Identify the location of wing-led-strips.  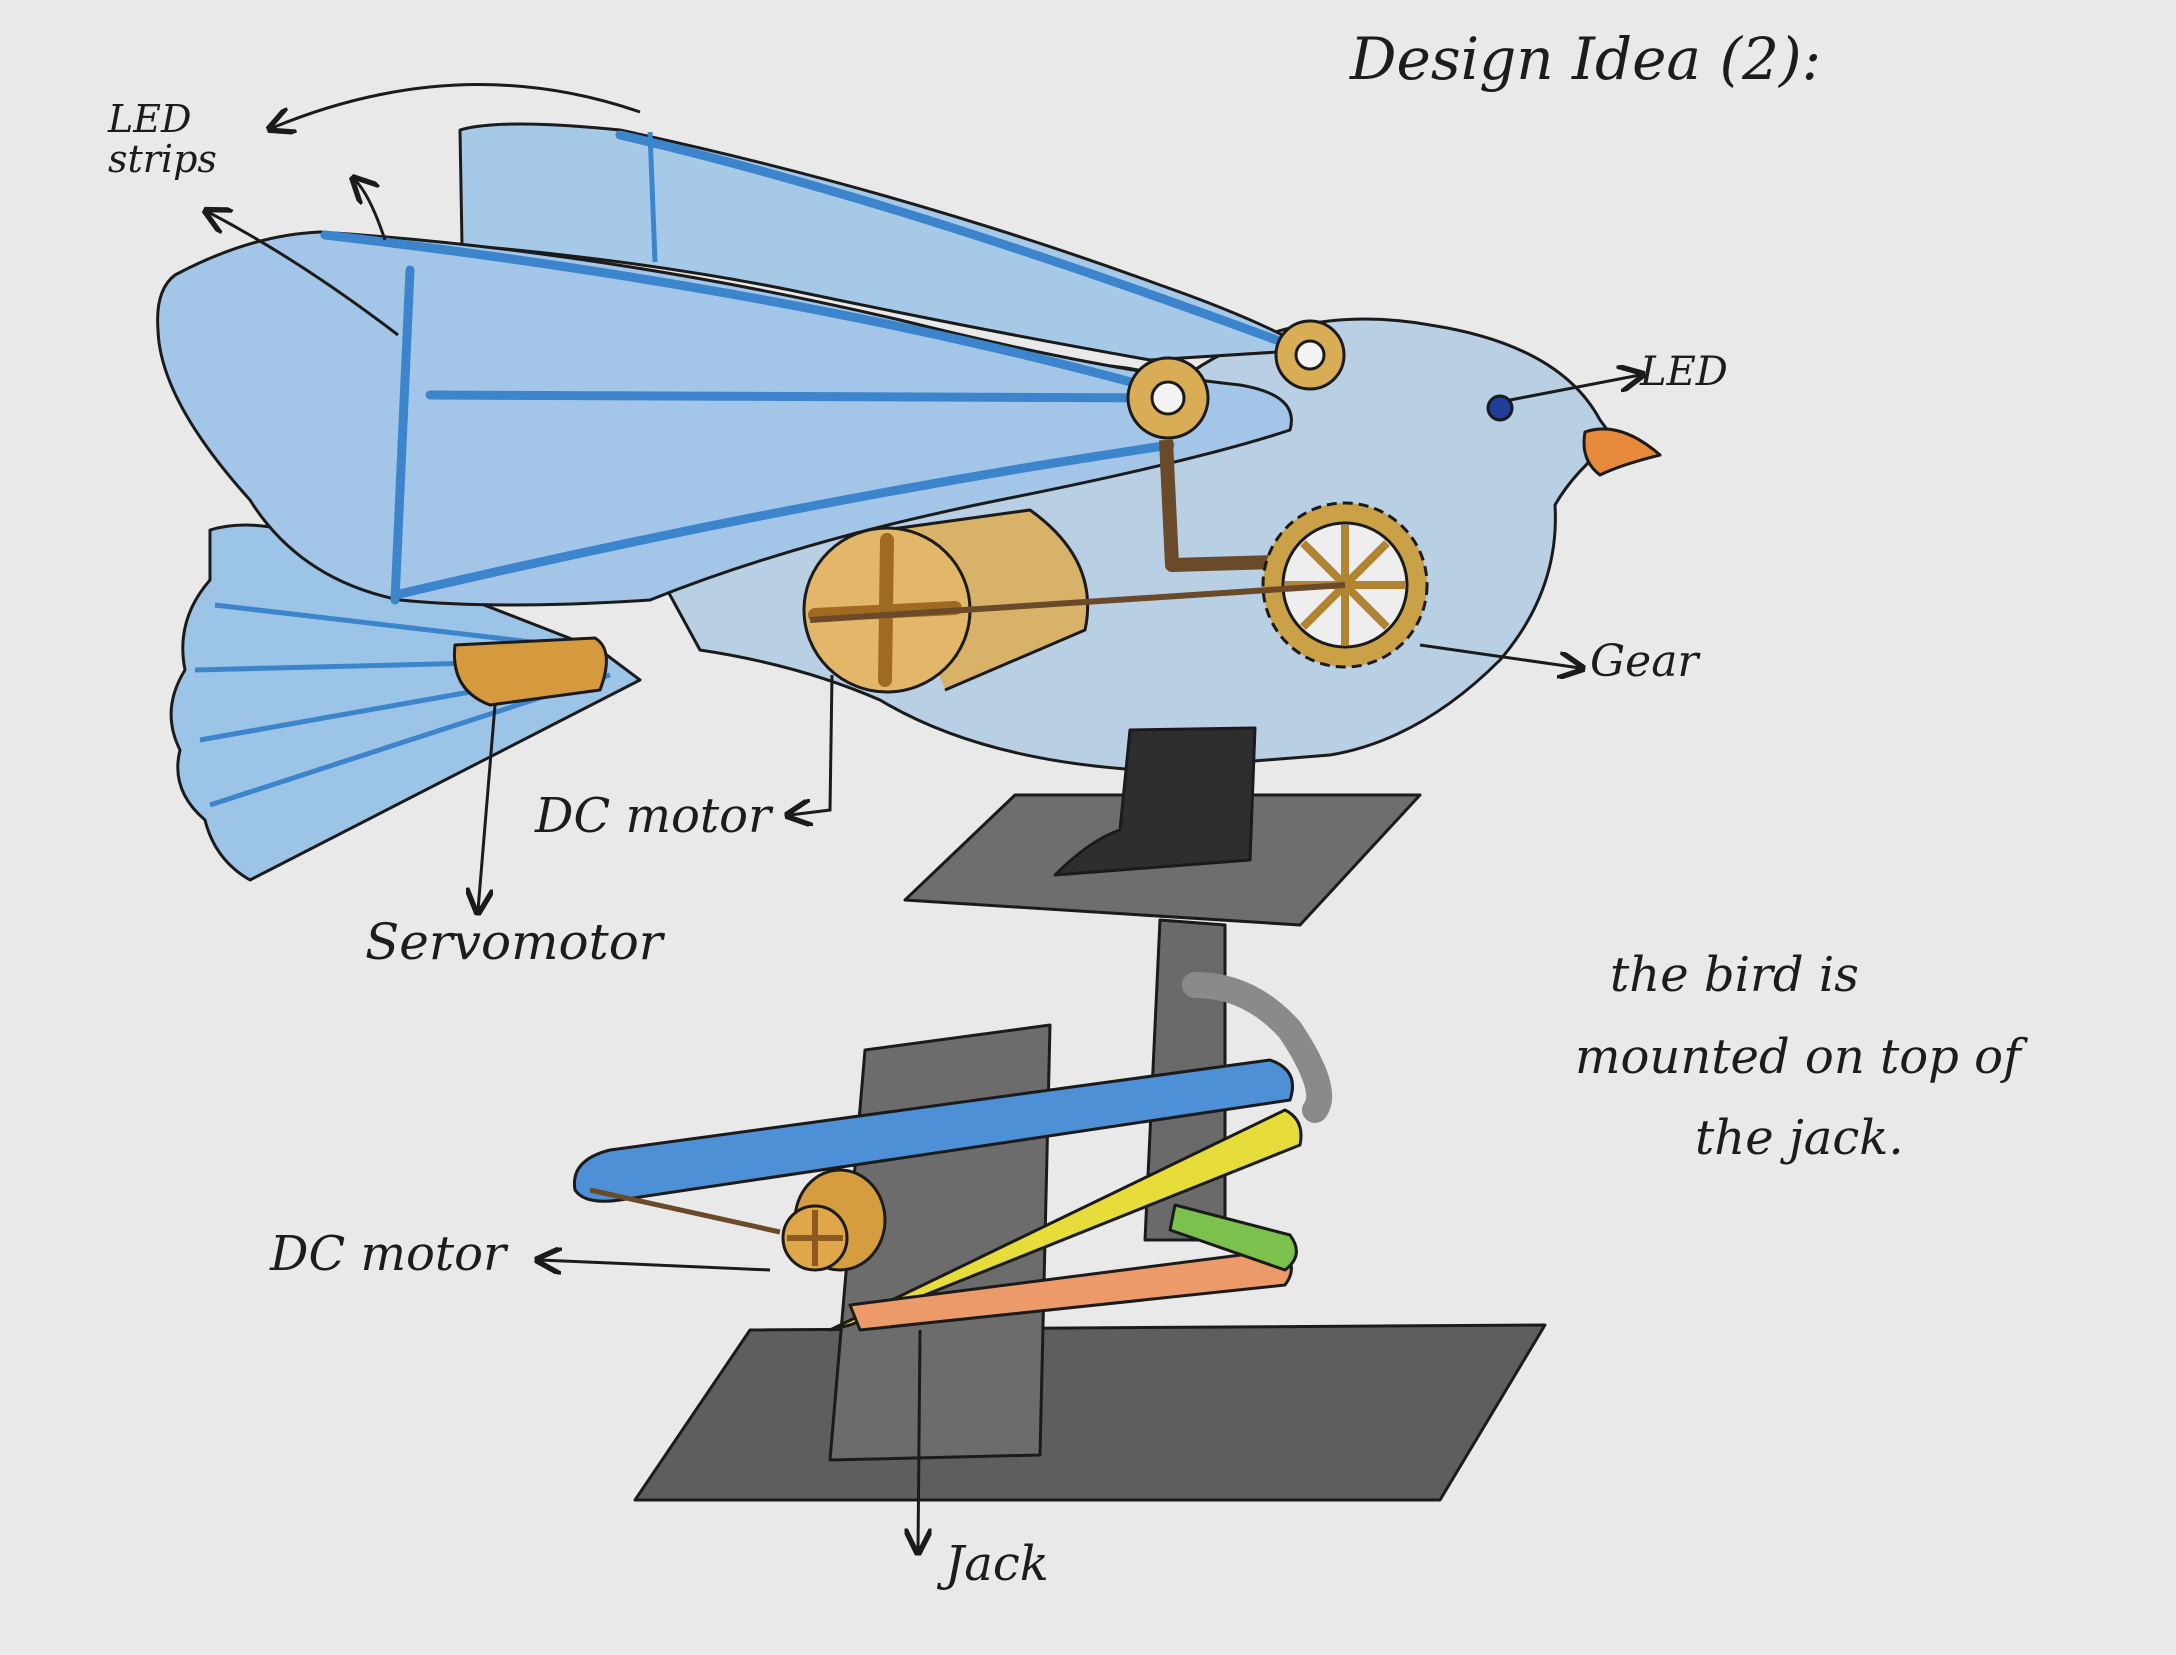
(807, 367).